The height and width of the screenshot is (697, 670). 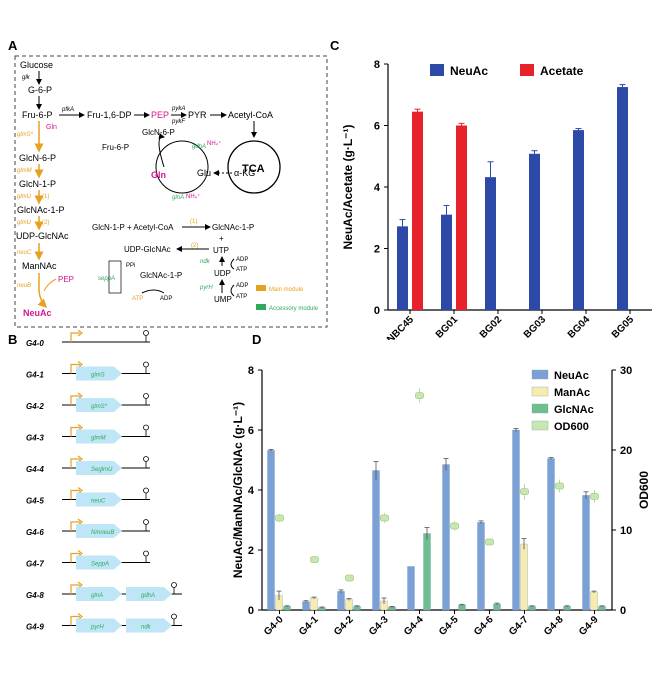 What do you see at coordinates (41, 210) in the screenshot?
I see `node-glcnac1p: GlcNAc-1-P` at bounding box center [41, 210].